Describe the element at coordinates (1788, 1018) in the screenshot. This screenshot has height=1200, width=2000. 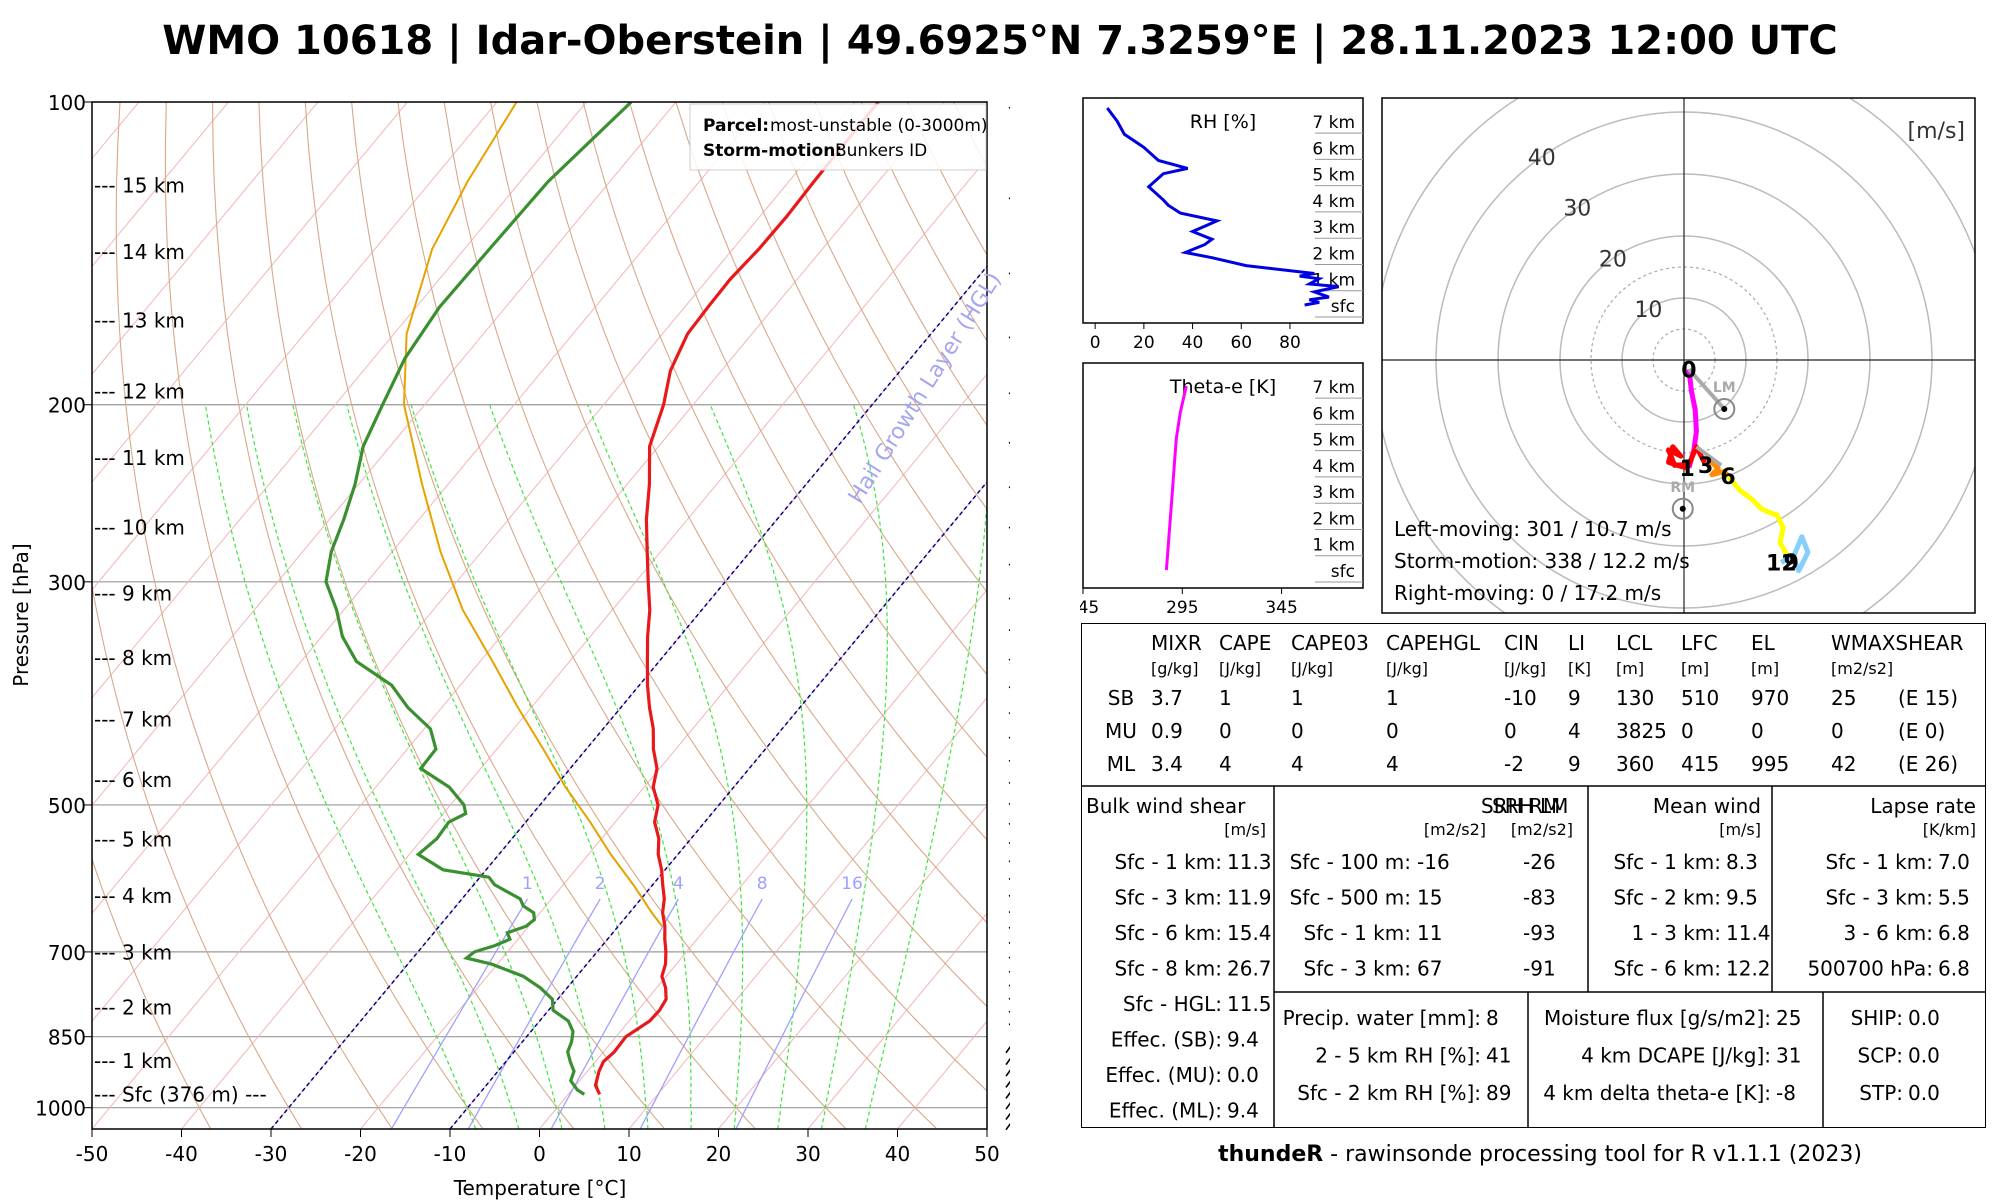
I see `misc-value: 25` at that location.